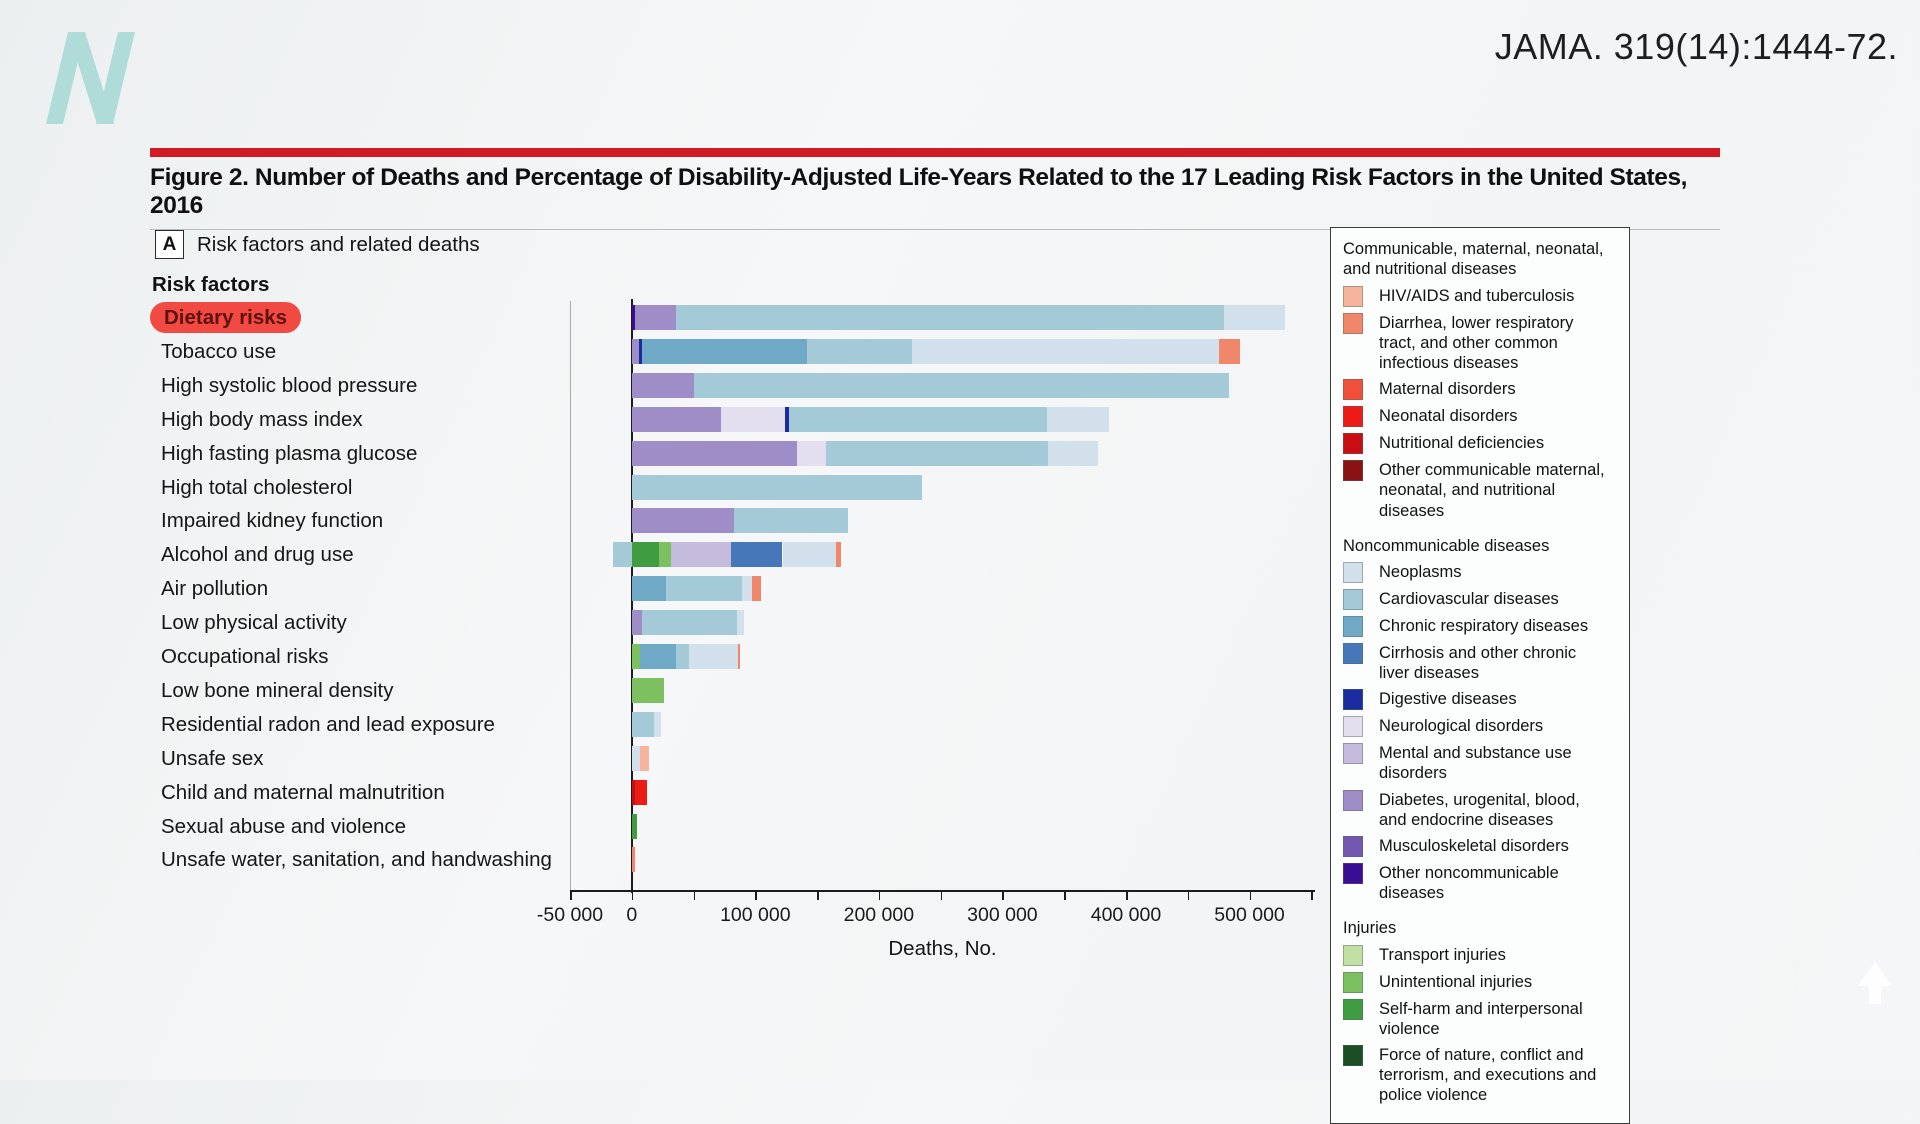 The width and height of the screenshot is (1920, 1124). Describe the element at coordinates (570, 595) in the screenshot. I see `plot-left-boundary-line` at that location.